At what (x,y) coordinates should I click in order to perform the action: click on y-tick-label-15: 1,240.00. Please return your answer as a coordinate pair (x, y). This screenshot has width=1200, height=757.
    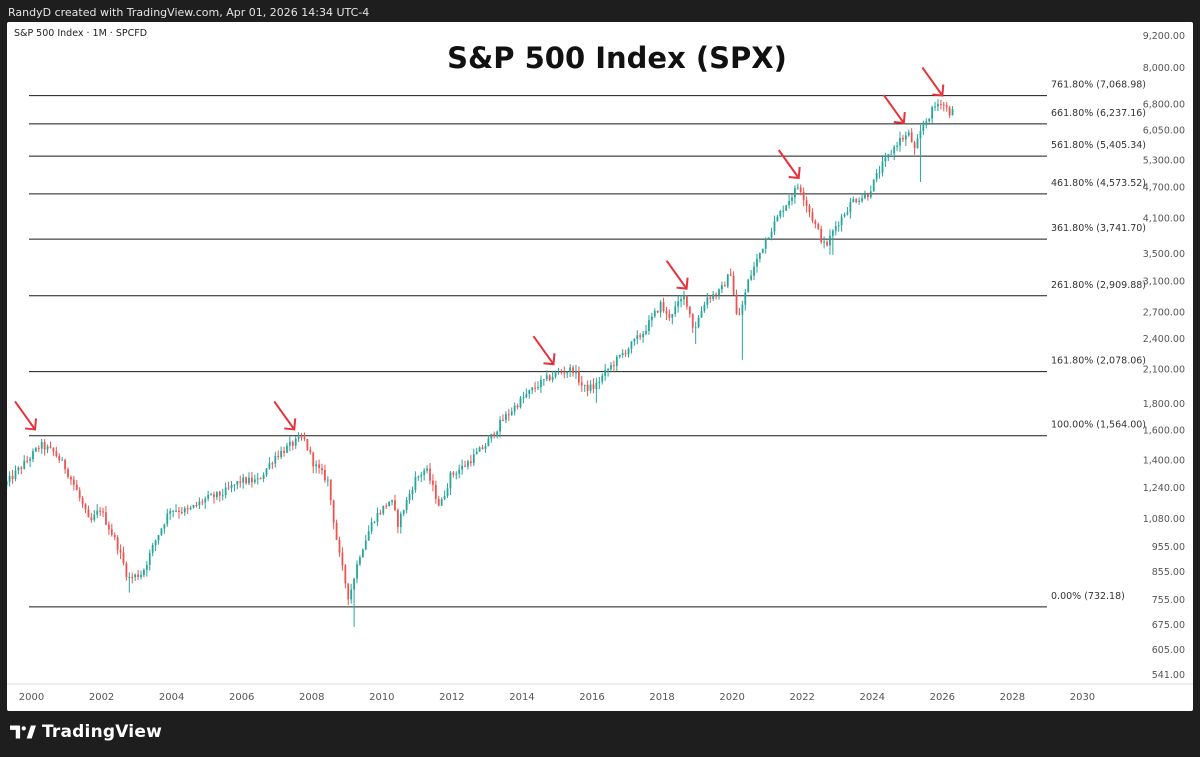
    Looking at the image, I should click on (1164, 488).